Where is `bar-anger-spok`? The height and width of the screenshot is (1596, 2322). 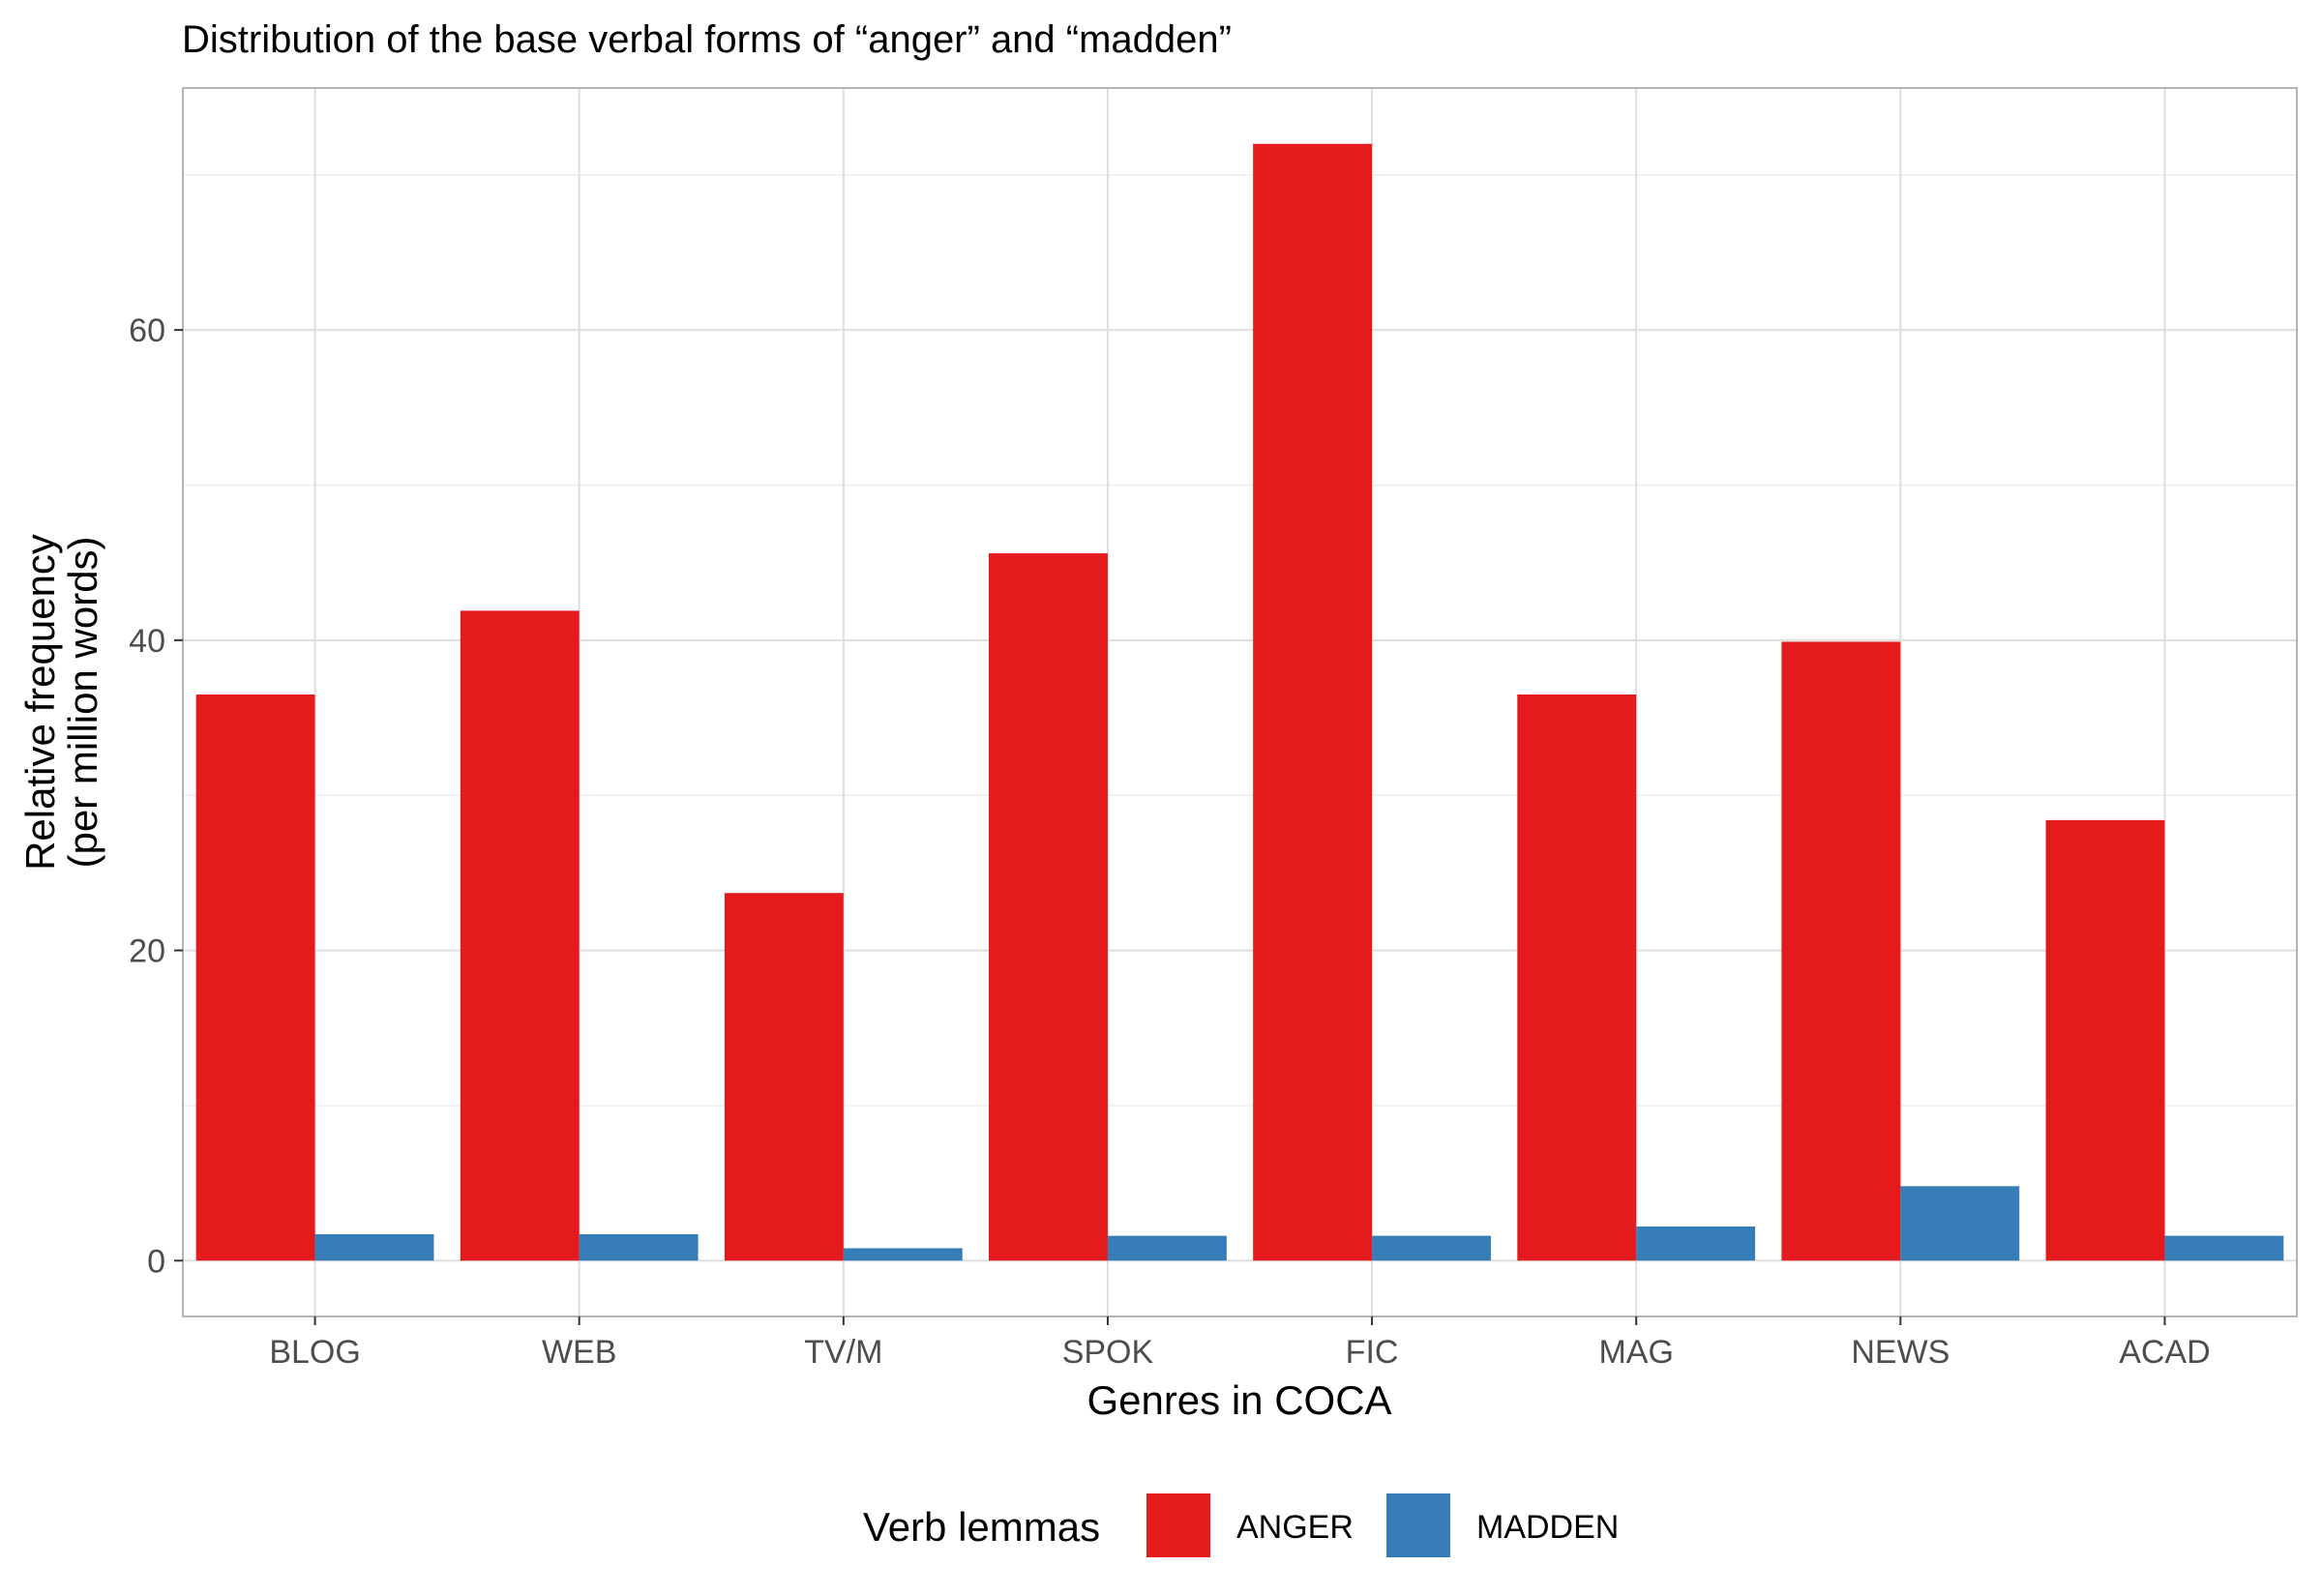 bar-anger-spok is located at coordinates (1048, 907).